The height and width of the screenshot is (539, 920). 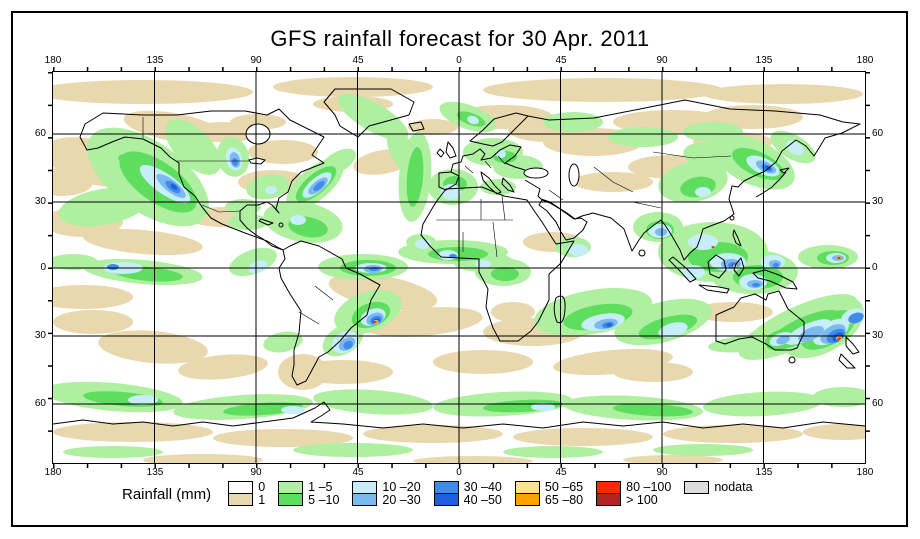 I want to click on legend-column: 1 –5 5 –10, so click(x=308, y=494).